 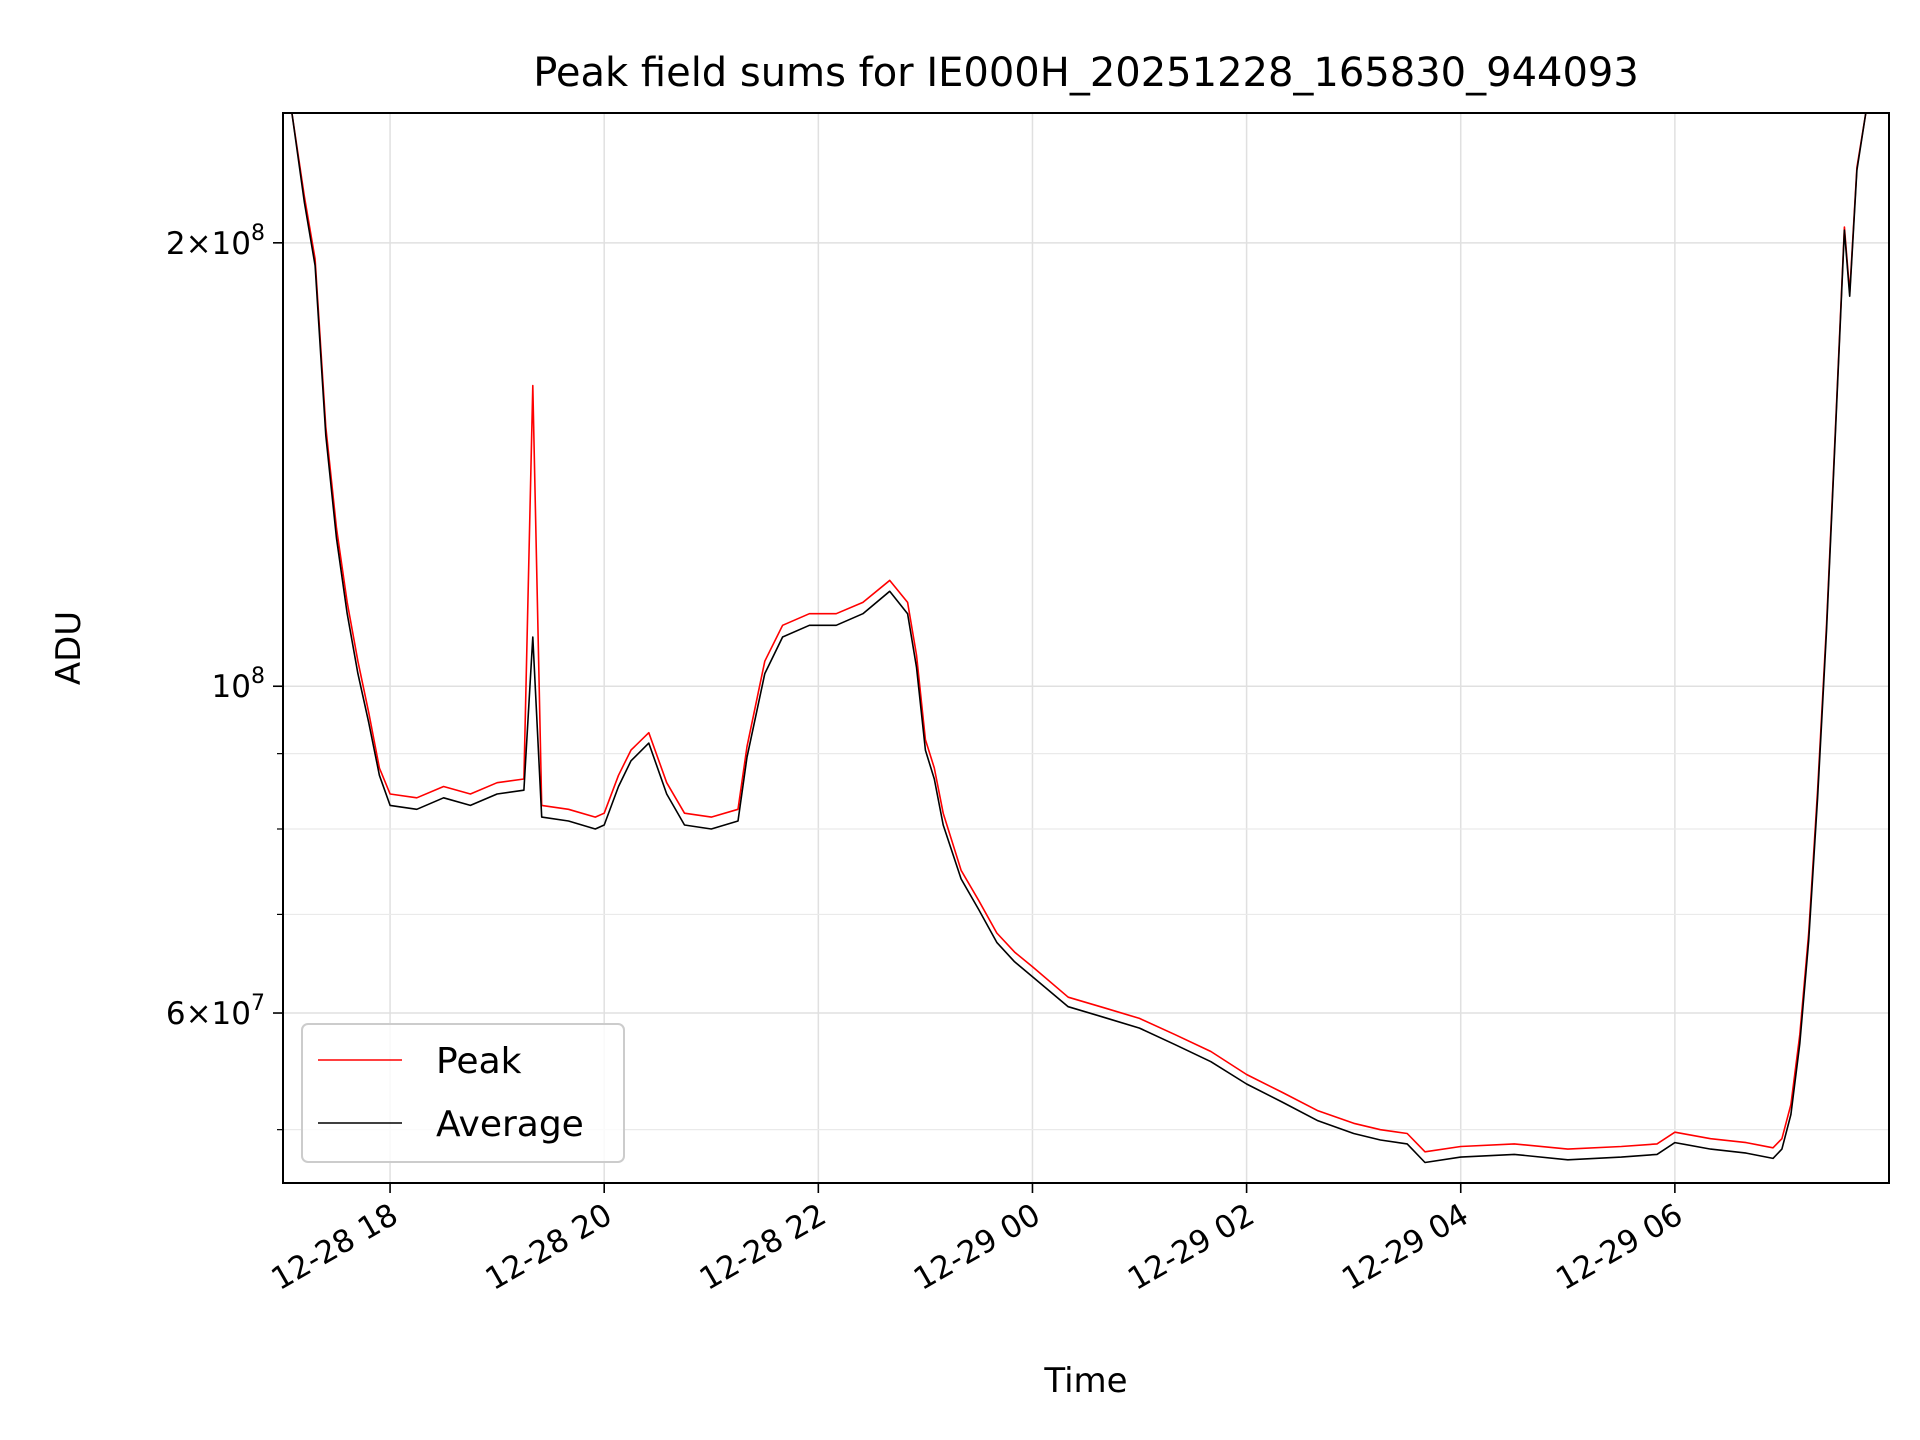 I want to click on legend: Peak Average, so click(x=463, y=1093).